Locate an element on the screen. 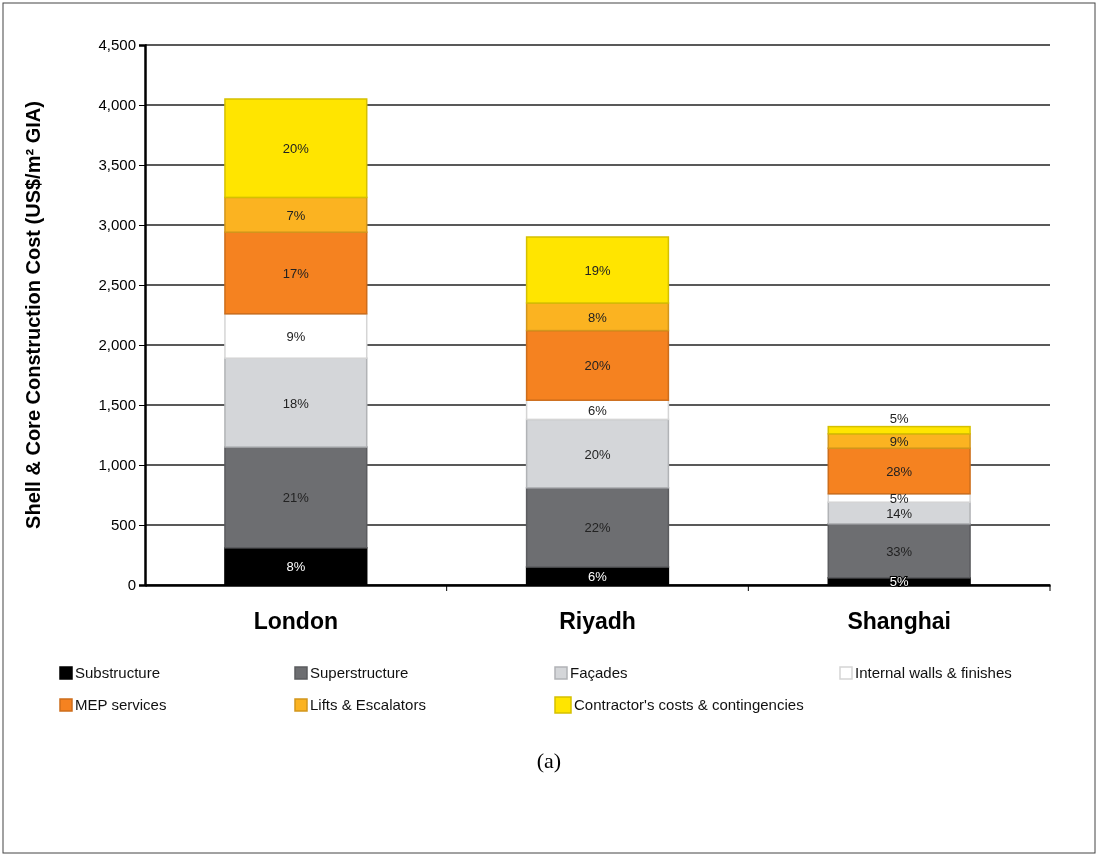 This screenshot has height=859, width=1099. annotation: 18% is located at coordinates (296, 403).